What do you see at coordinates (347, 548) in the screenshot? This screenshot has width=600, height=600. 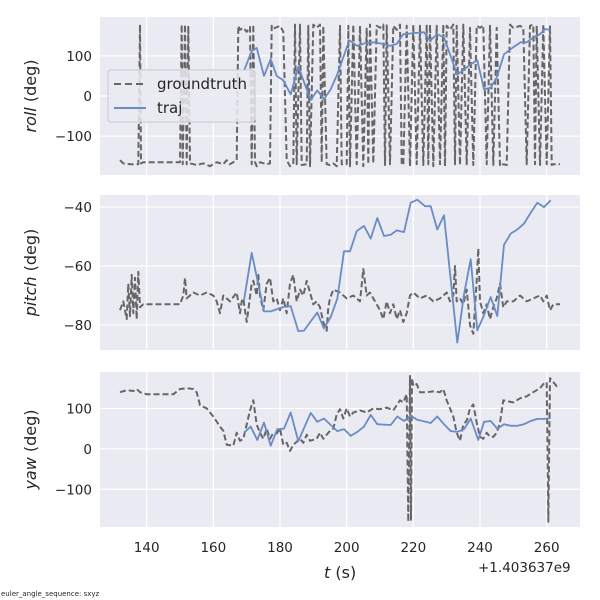 I see `x-tick-label: 200` at bounding box center [347, 548].